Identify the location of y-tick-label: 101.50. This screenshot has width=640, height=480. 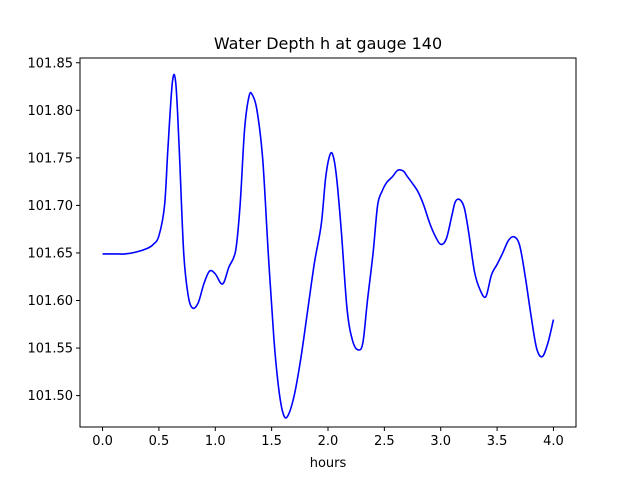
(51, 396).